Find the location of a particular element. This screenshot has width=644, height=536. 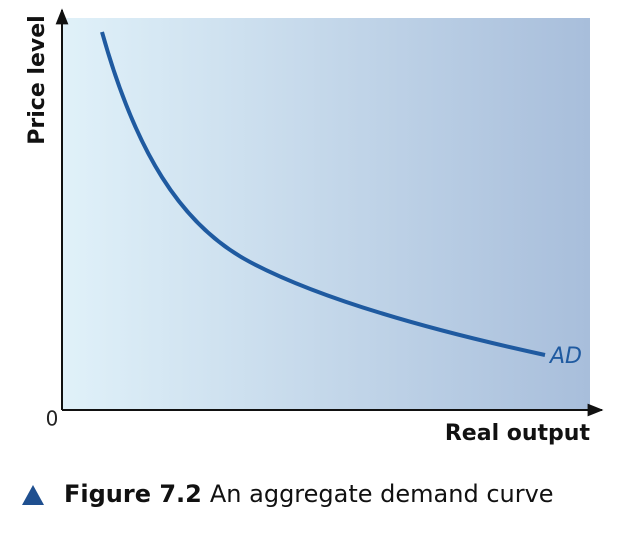

curve-label: AD is located at coordinates (565, 356).